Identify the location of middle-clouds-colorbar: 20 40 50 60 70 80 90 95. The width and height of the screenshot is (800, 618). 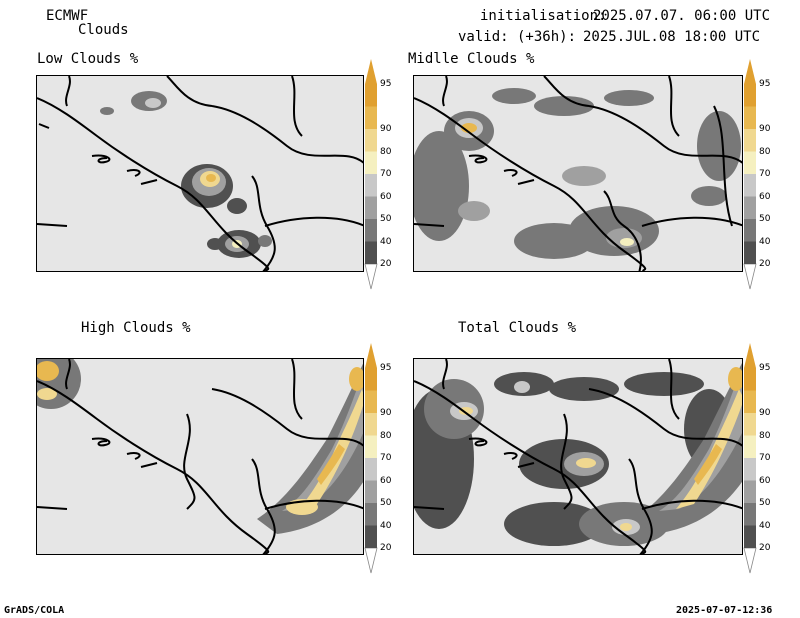
(763, 174).